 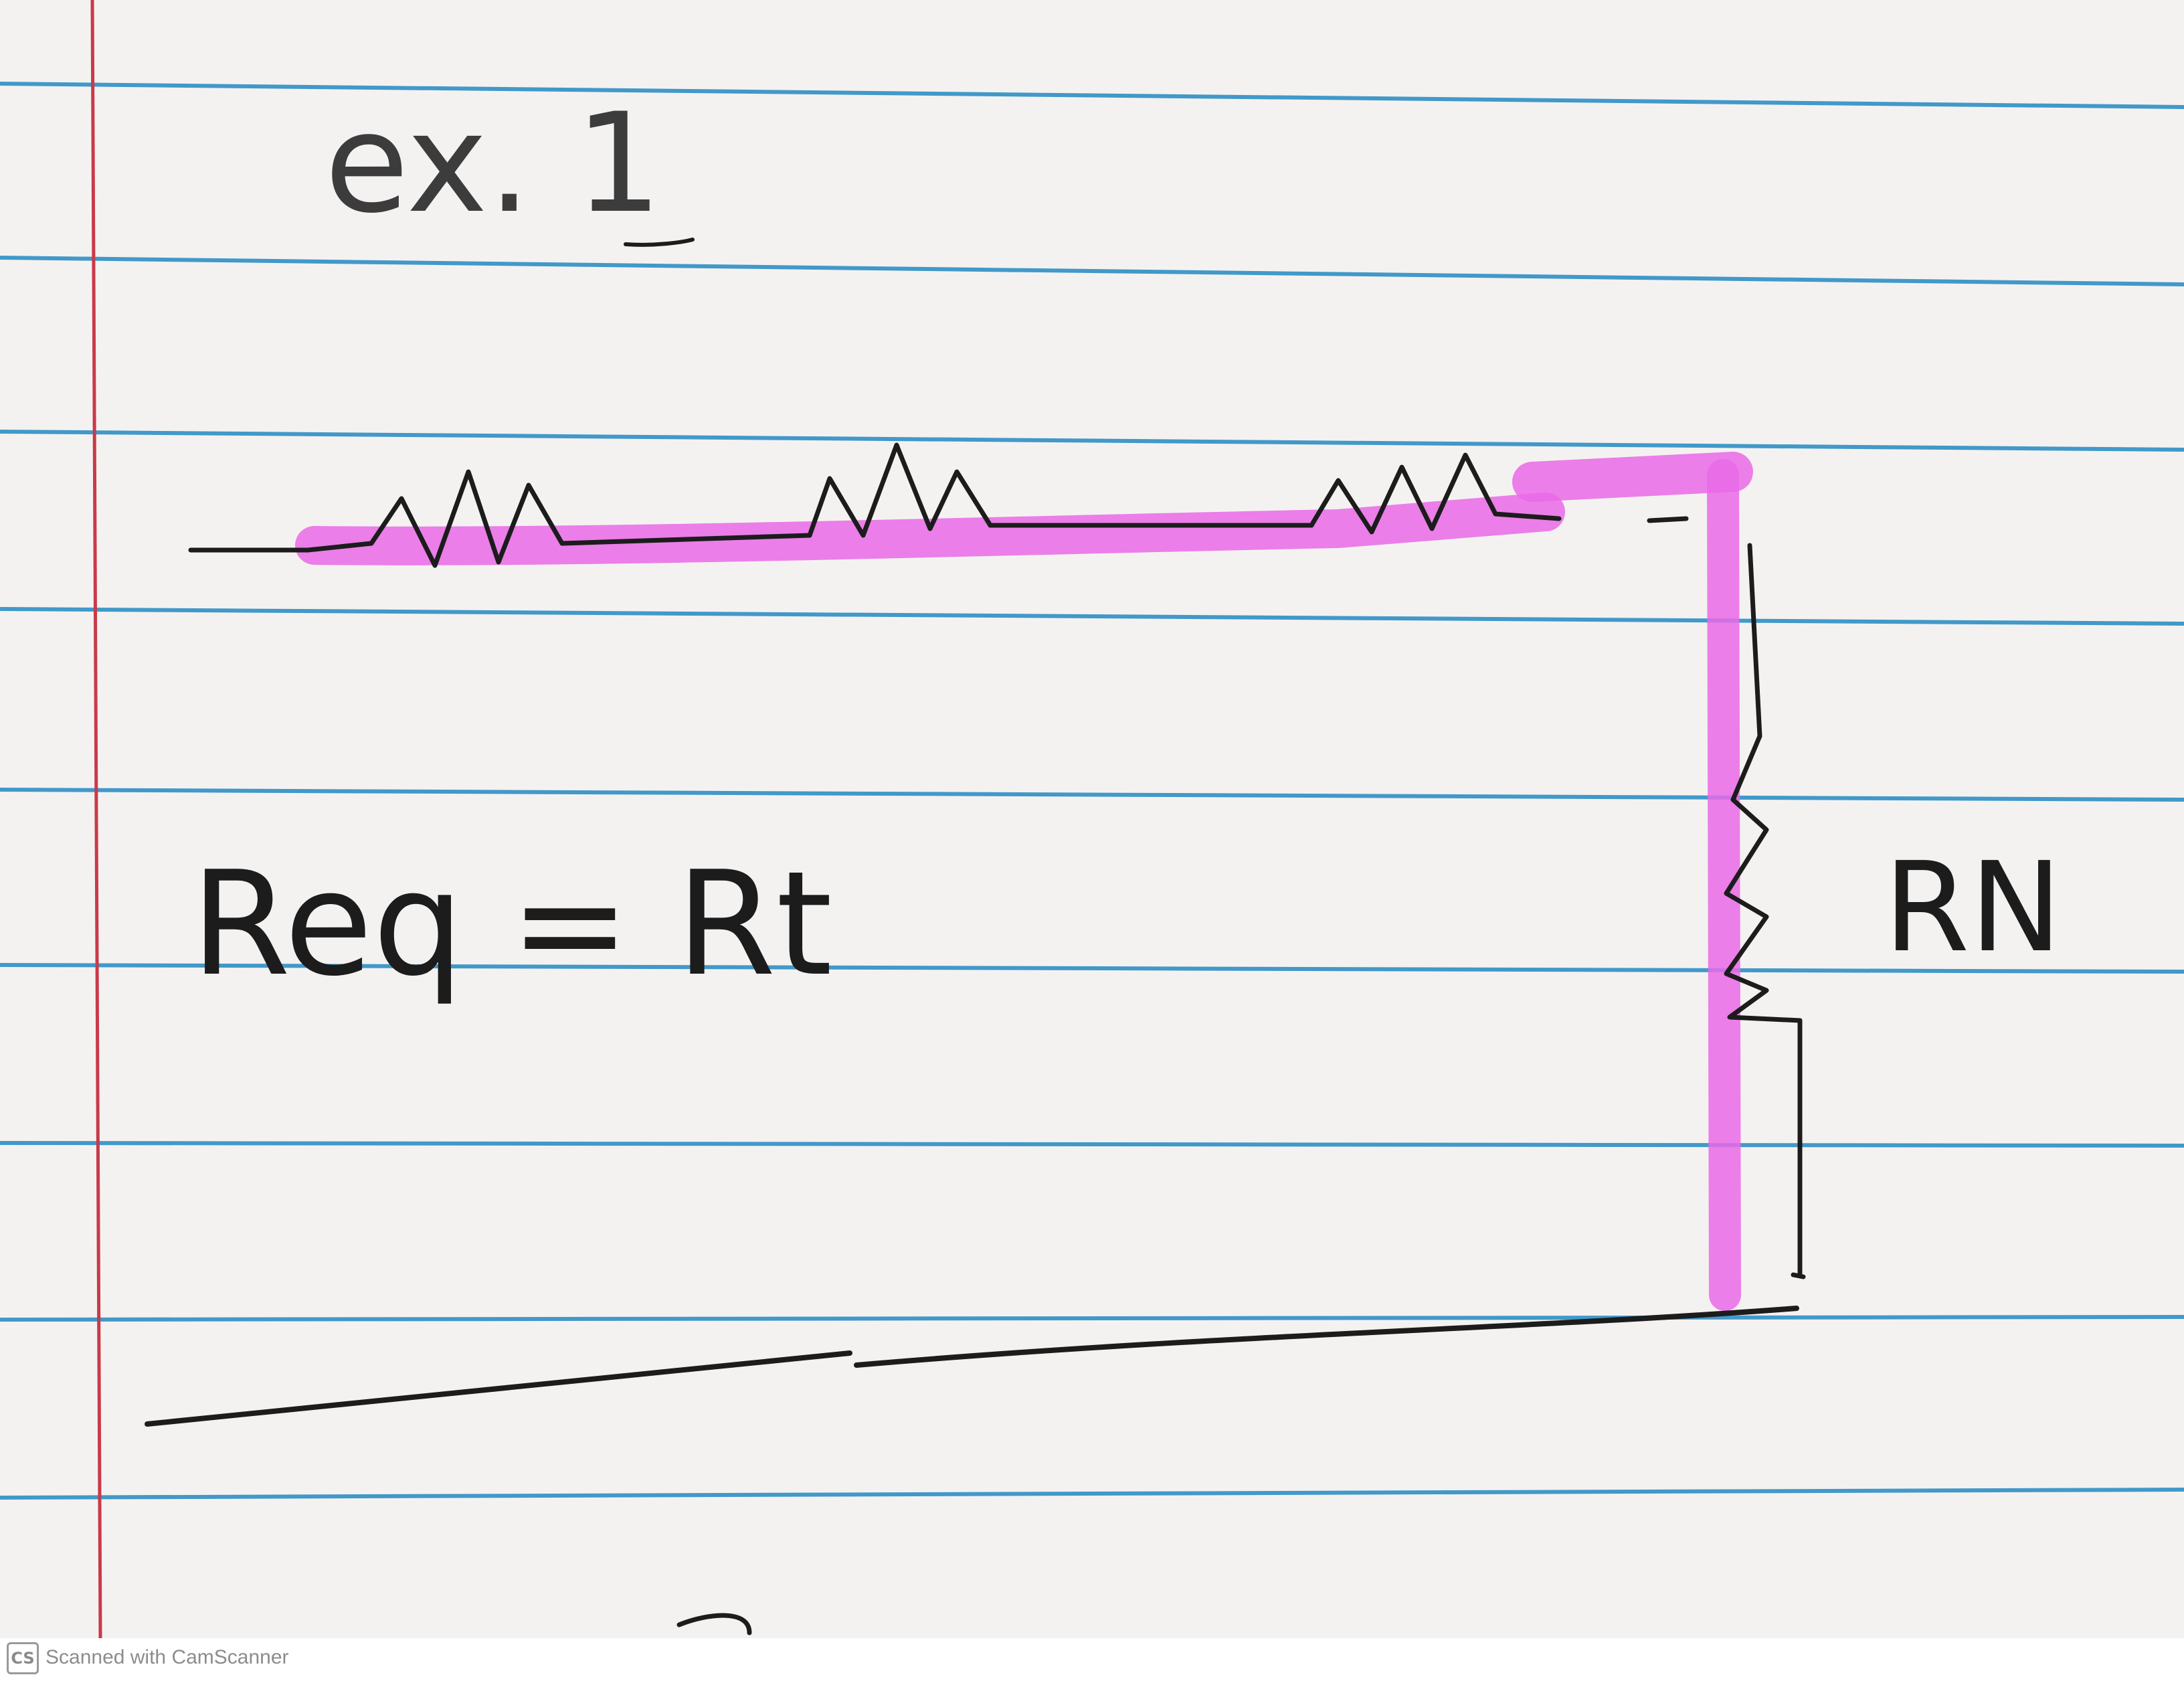 I want to click on resistor-rn, so click(x=1763, y=878).